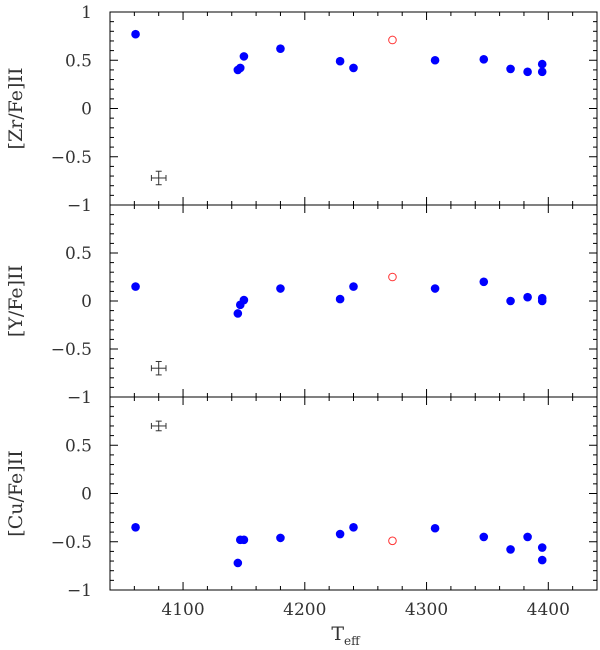 This screenshot has width=600, height=650. What do you see at coordinates (426, 610) in the screenshot?
I see `x-tick-label: 4300` at bounding box center [426, 610].